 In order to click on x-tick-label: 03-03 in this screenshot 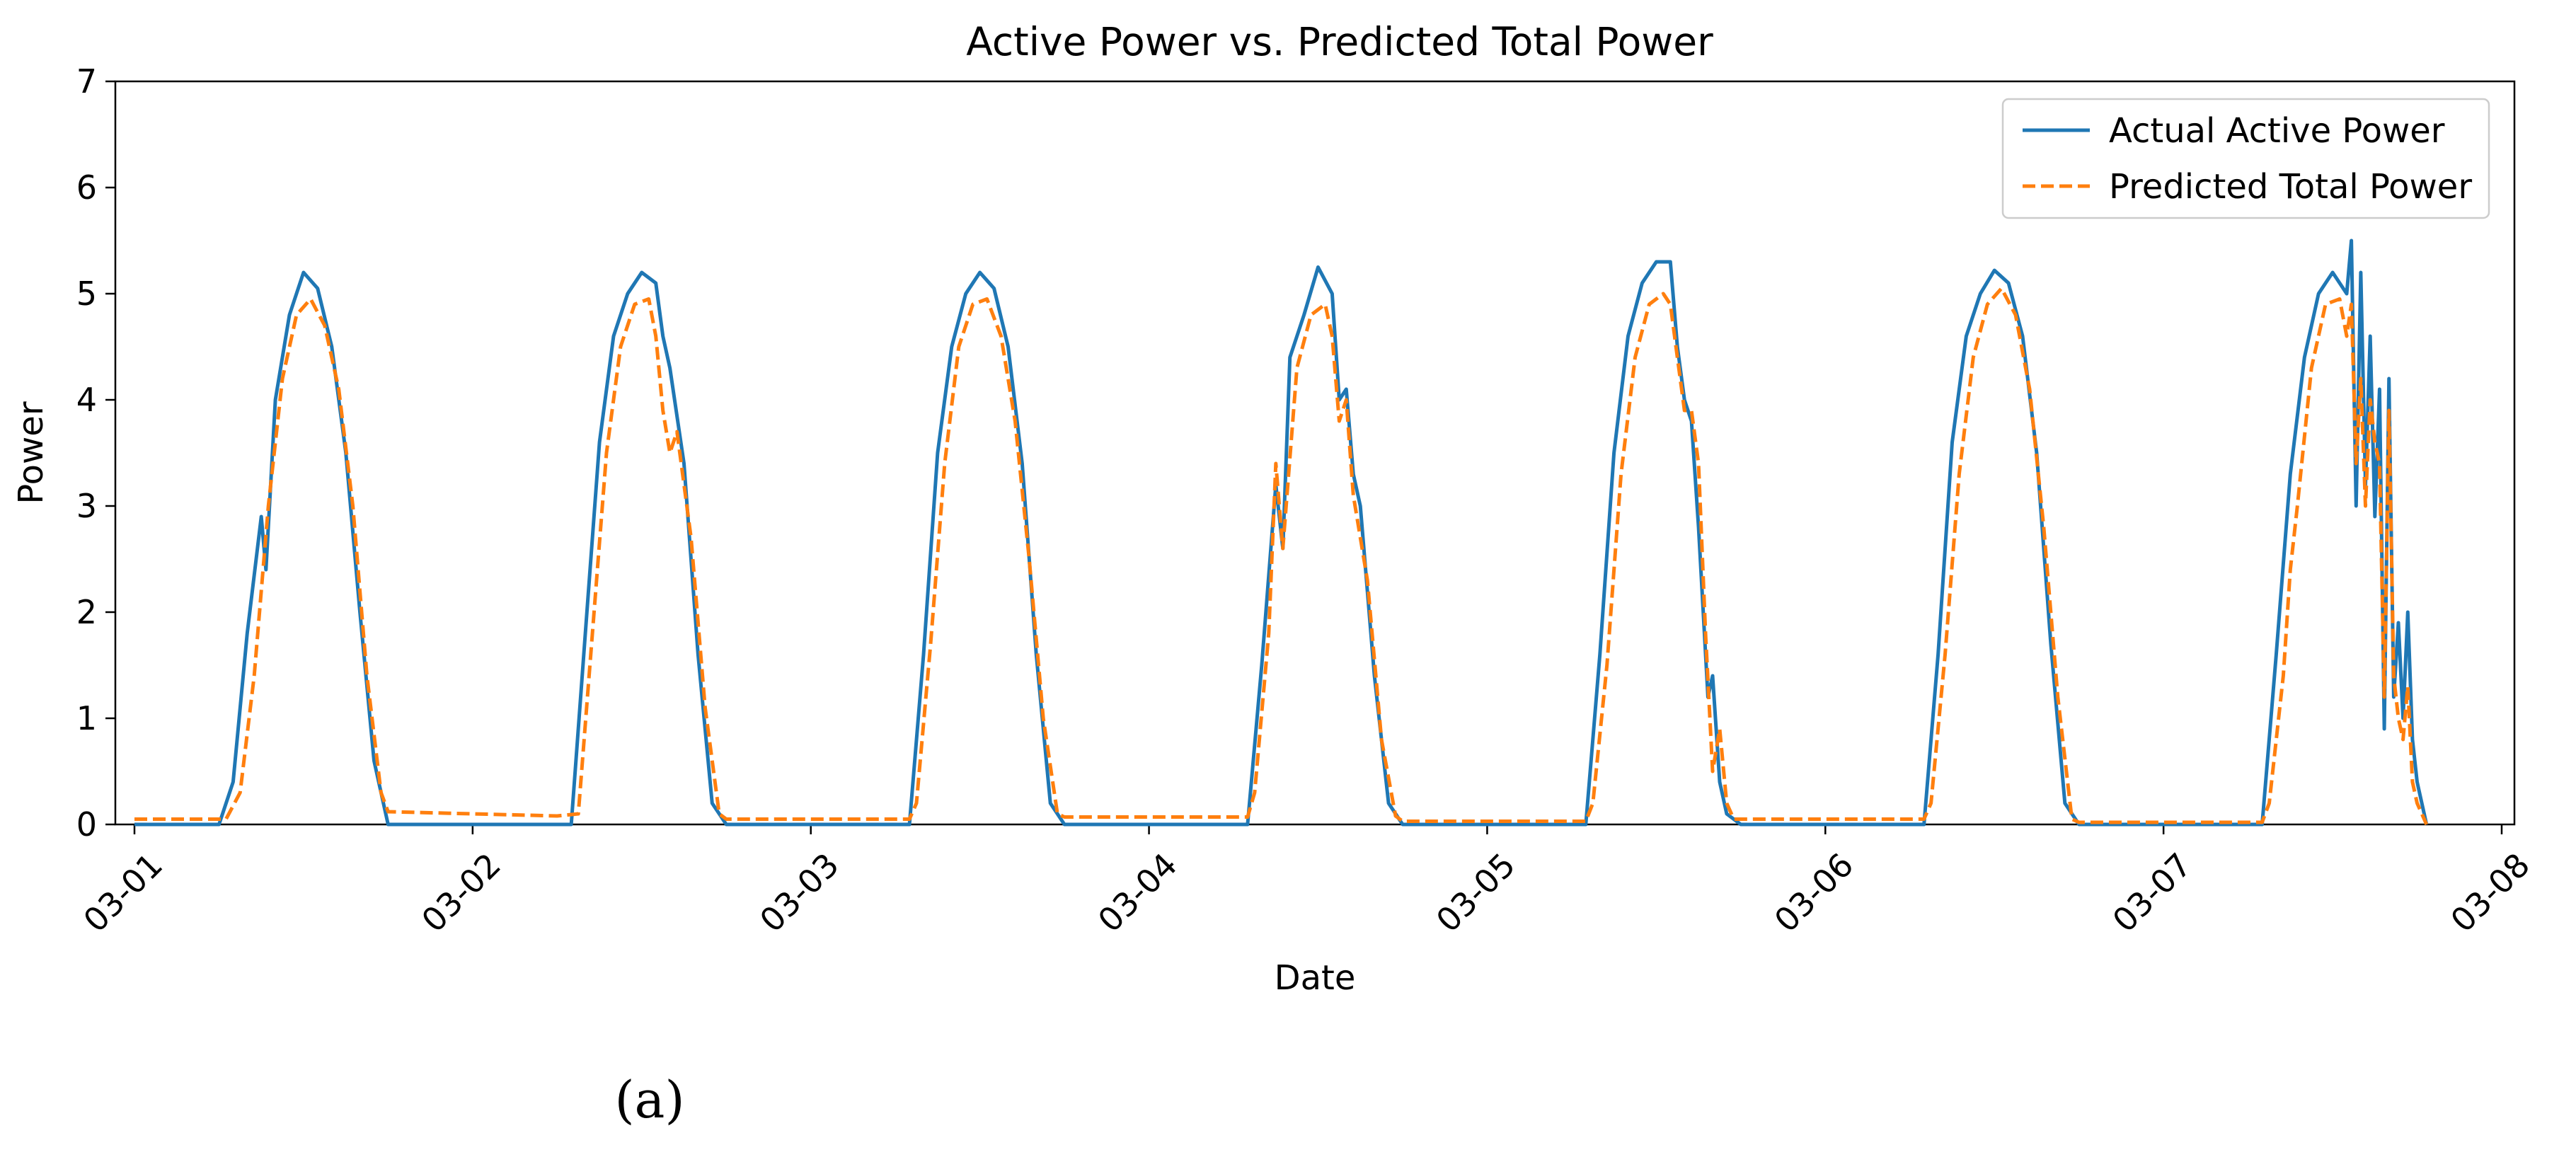, I will do `click(799, 893)`.